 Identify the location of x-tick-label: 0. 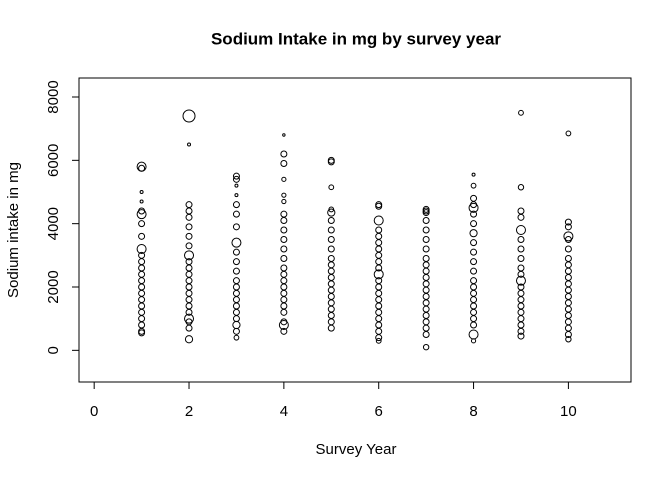
(94, 411).